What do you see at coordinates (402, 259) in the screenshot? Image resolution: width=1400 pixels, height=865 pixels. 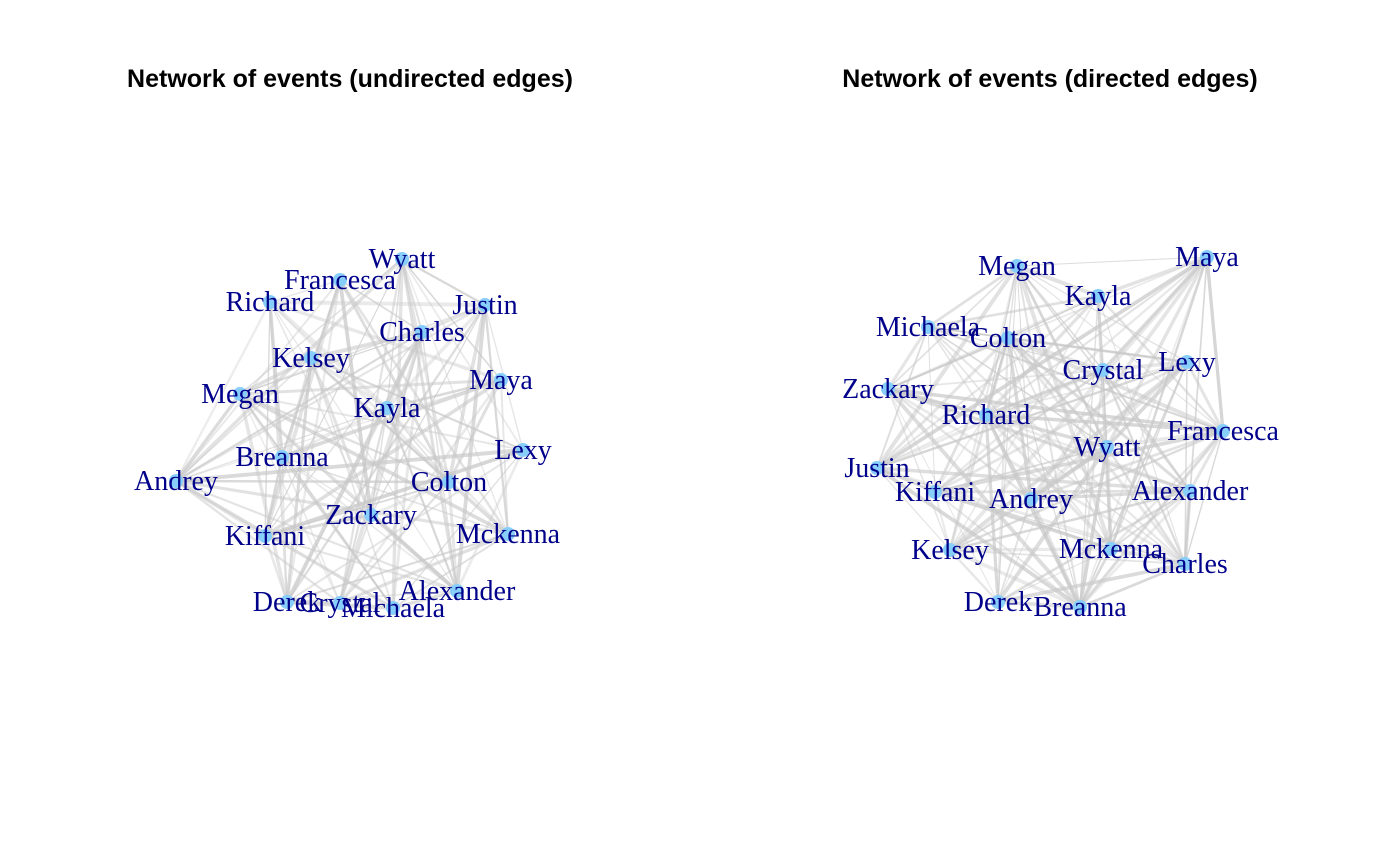 I see `node-label-wyatt: Wyatt` at bounding box center [402, 259].